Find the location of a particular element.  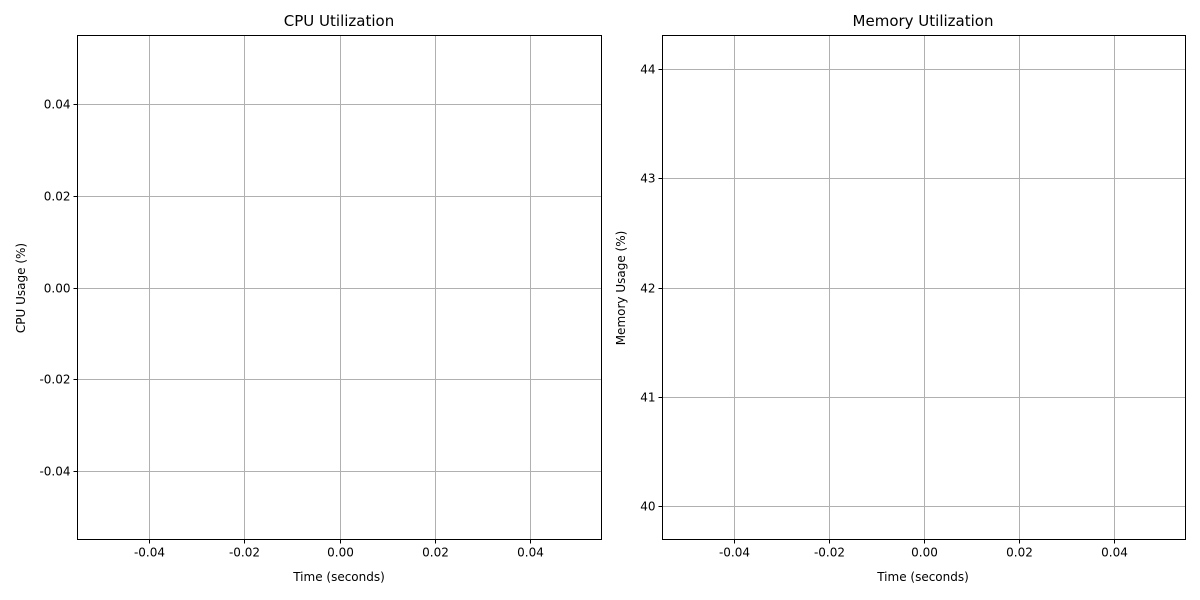

chart-title: CPU Utilization is located at coordinates (339, 21).